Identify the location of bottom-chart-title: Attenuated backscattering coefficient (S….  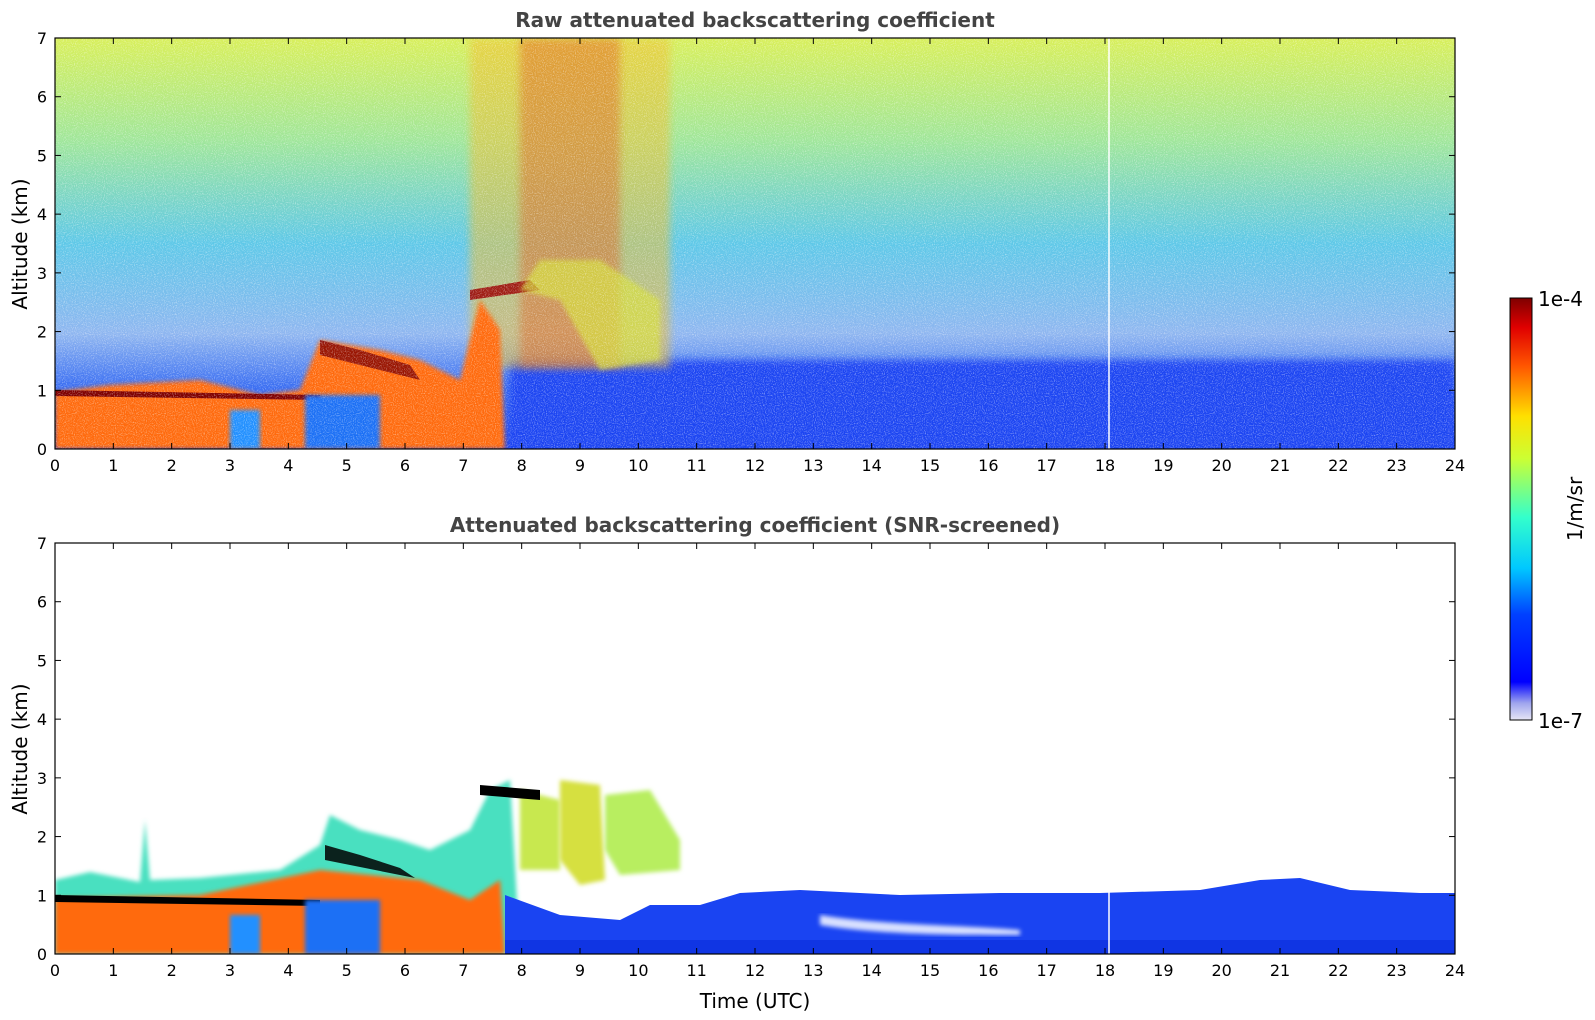
(755, 525).